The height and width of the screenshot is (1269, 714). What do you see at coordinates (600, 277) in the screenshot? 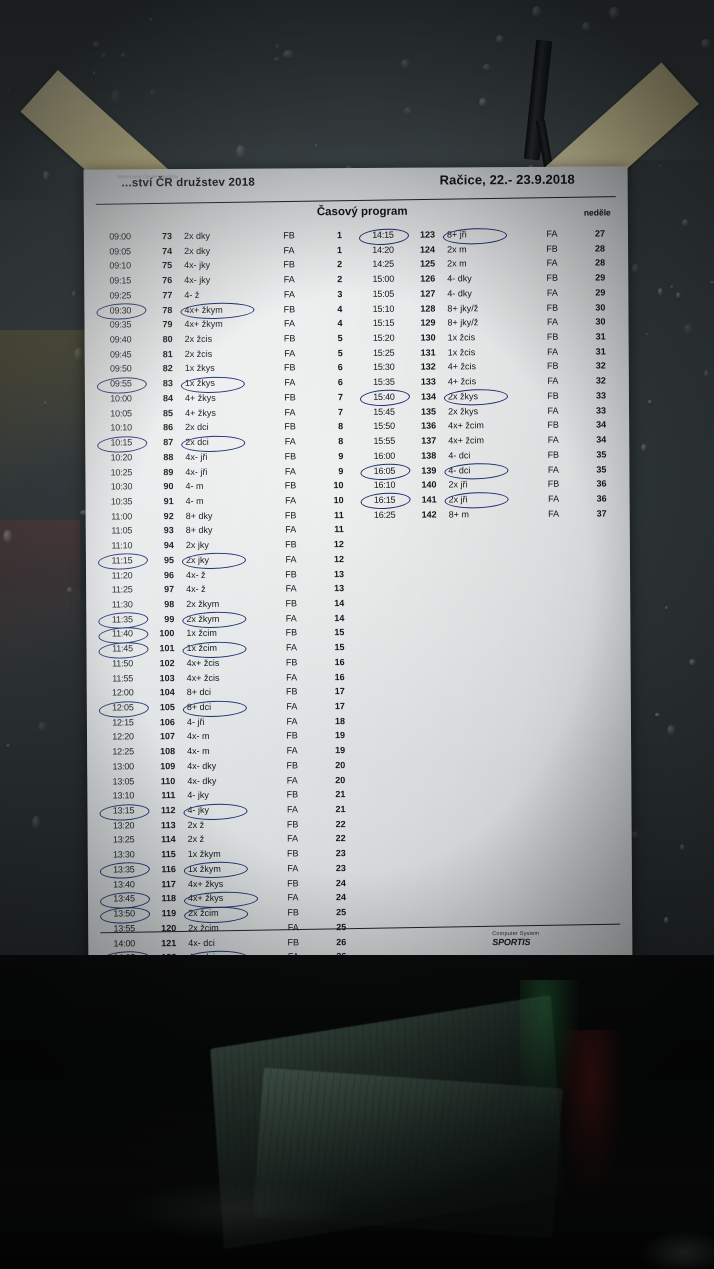
I see `race-round-number: 29` at bounding box center [600, 277].